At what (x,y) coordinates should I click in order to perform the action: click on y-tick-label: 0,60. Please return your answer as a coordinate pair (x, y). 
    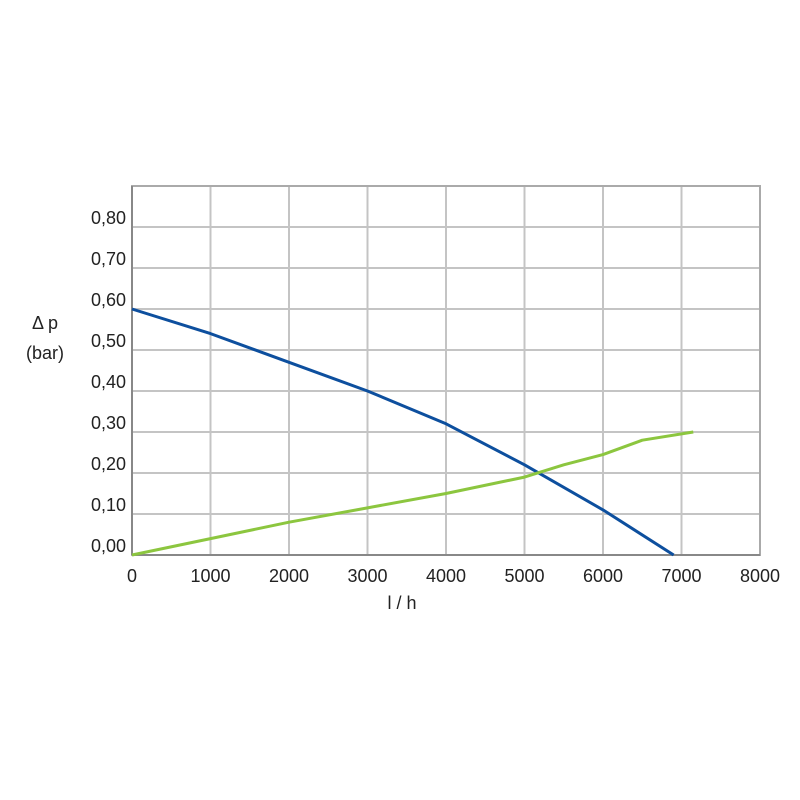
    Looking at the image, I should click on (108, 300).